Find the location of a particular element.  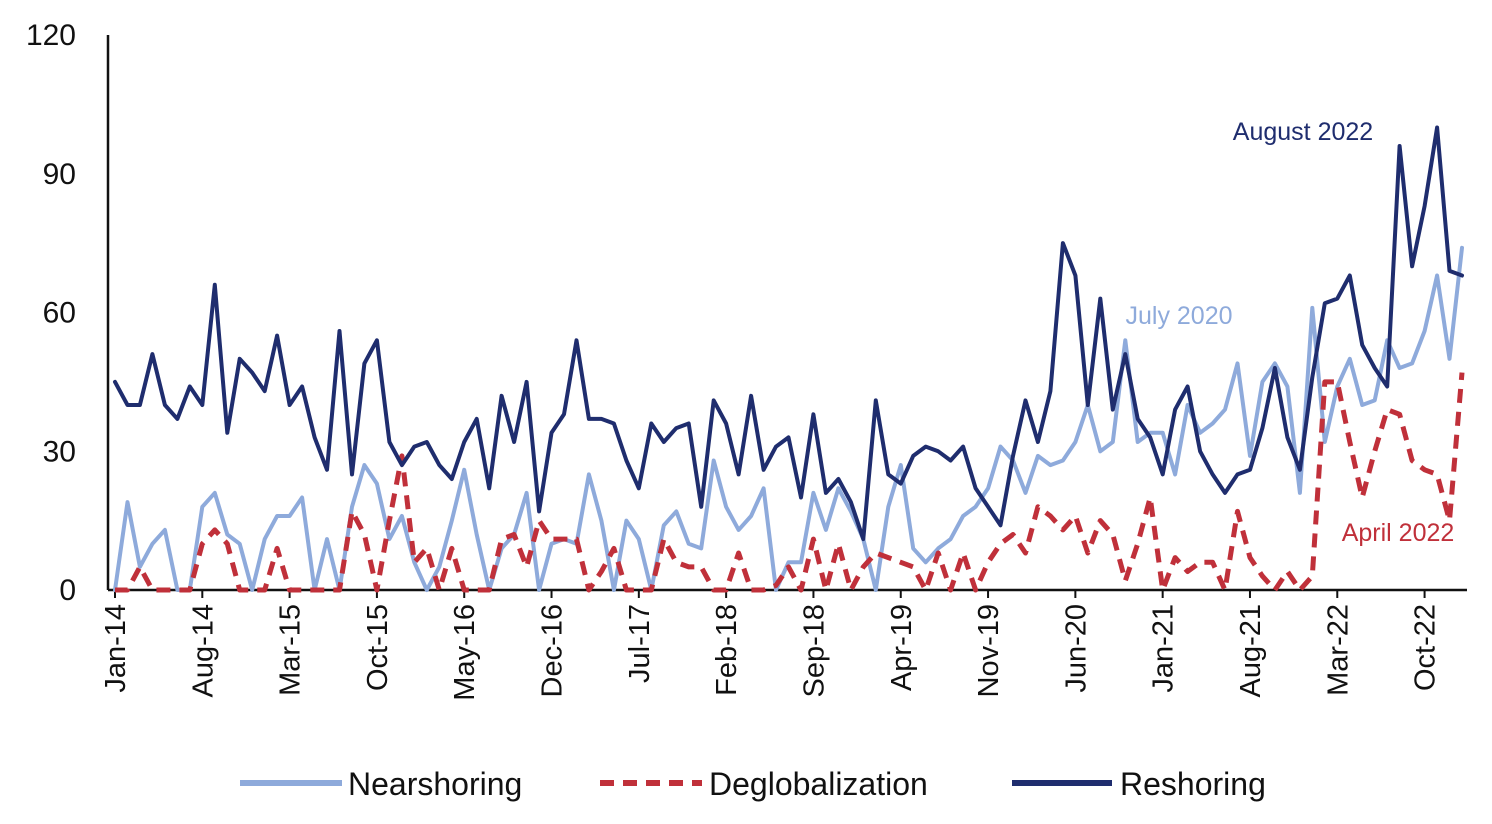

x-tick-label: Oct-22 is located at coordinates (1426, 647).